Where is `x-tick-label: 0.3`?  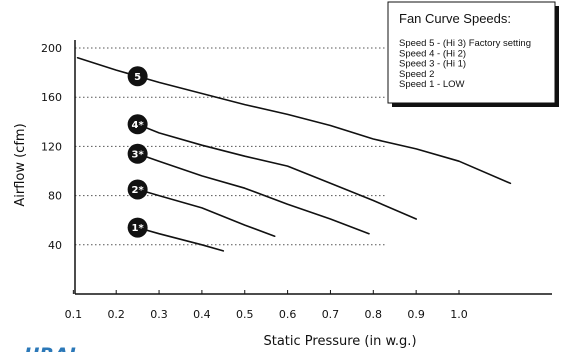
x-tick-label: 0.3 is located at coordinates (159, 314).